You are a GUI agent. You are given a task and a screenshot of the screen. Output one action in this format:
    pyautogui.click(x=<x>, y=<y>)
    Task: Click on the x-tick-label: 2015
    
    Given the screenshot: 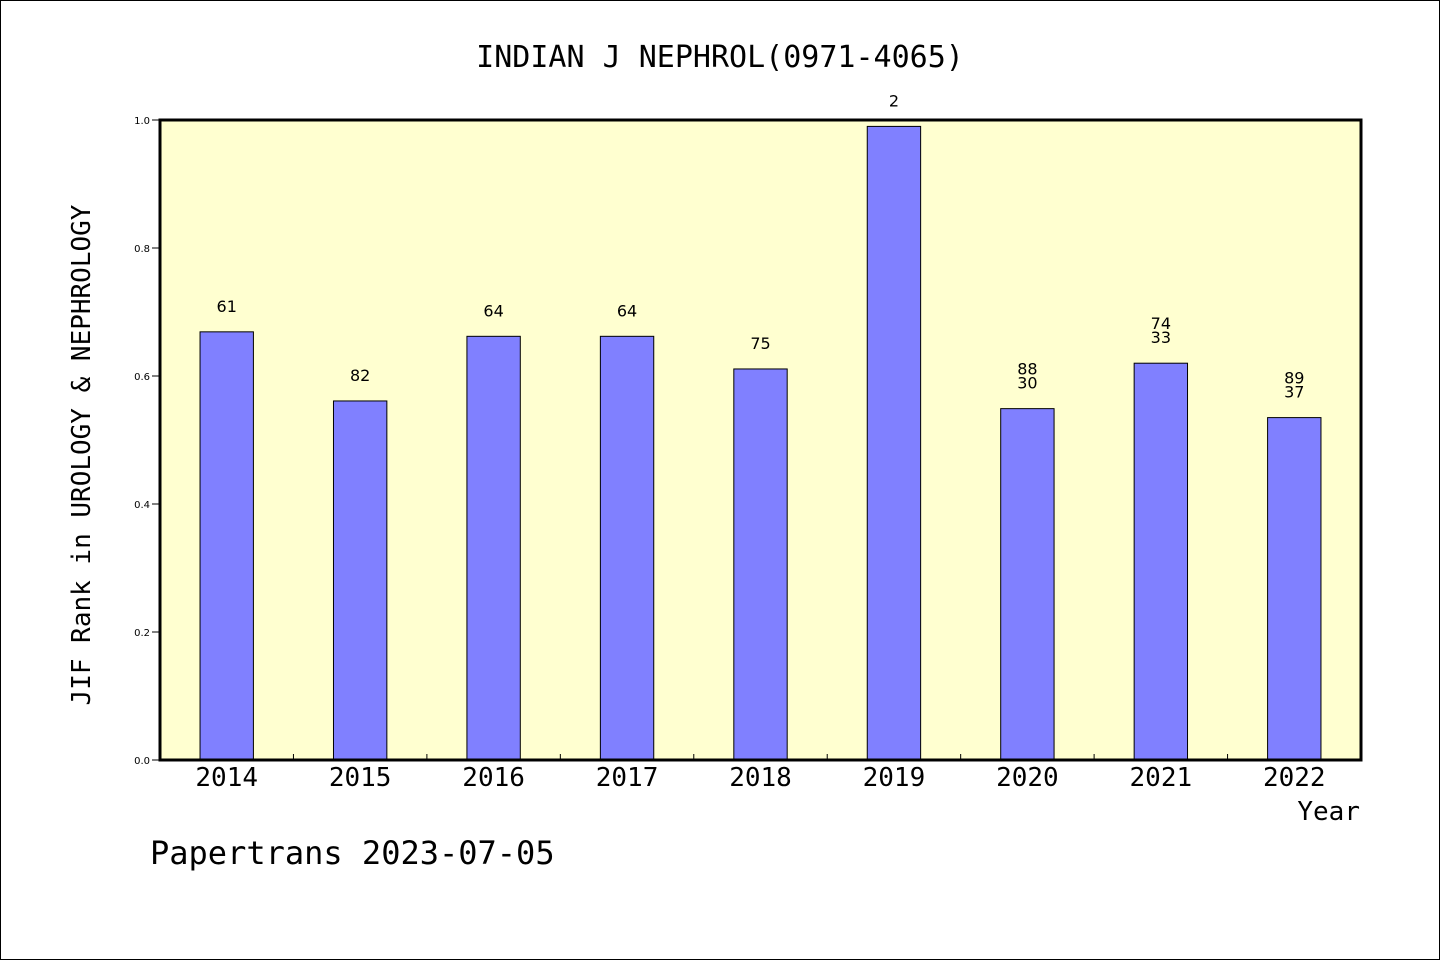 What is the action you would take?
    pyautogui.click(x=360, y=778)
    